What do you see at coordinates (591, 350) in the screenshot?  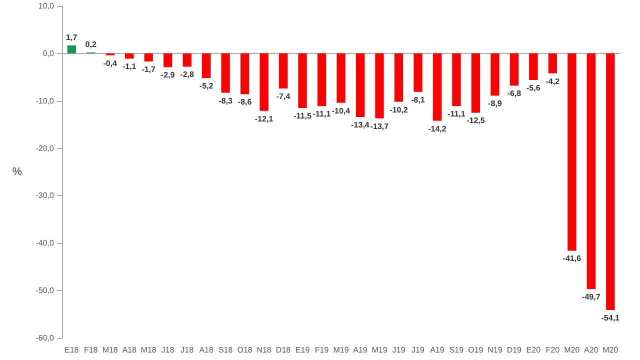 I see `x-tick-label: A20` at bounding box center [591, 350].